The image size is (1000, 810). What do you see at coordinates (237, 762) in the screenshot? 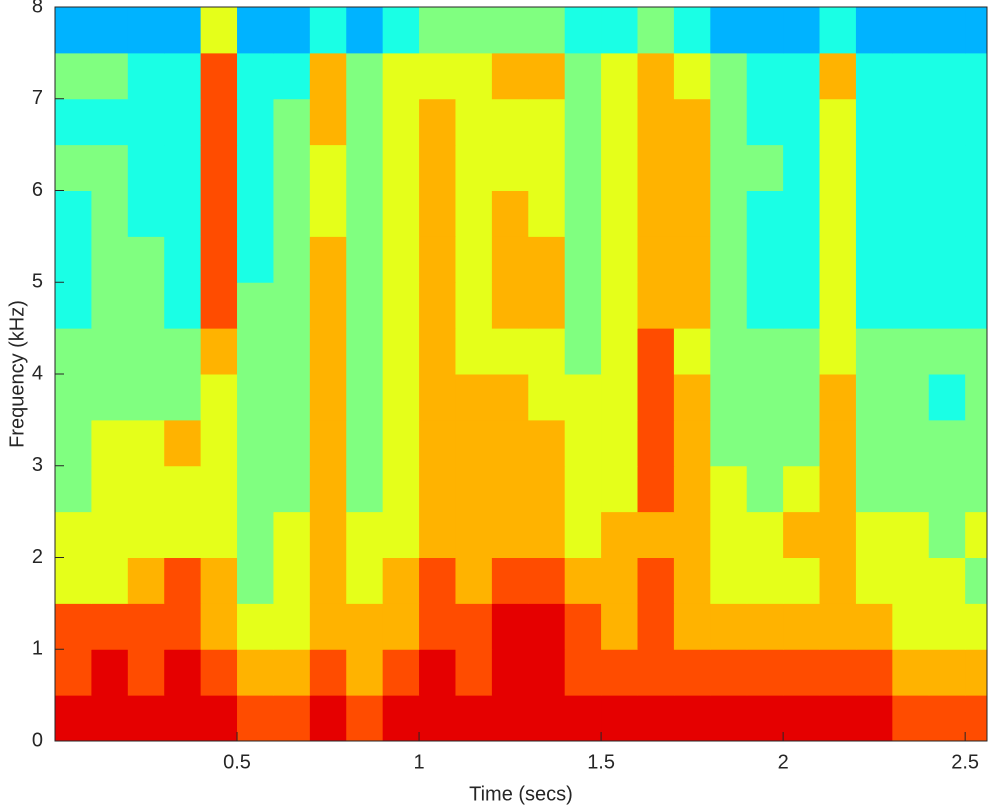
I see `x-tick-label: 0.5` at bounding box center [237, 762].